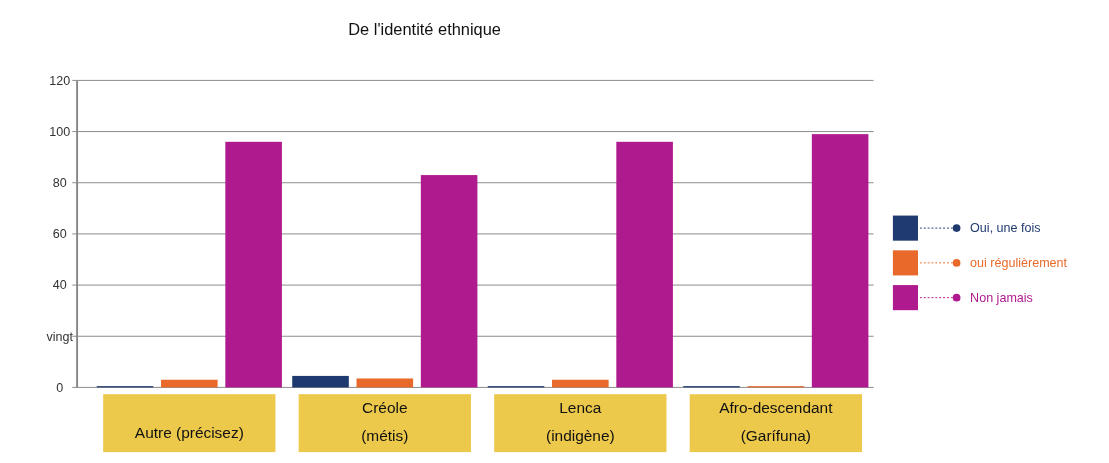 This screenshot has height=463, width=1109. What do you see at coordinates (1001, 298) in the screenshot?
I see `legend-label: Non jamais` at bounding box center [1001, 298].